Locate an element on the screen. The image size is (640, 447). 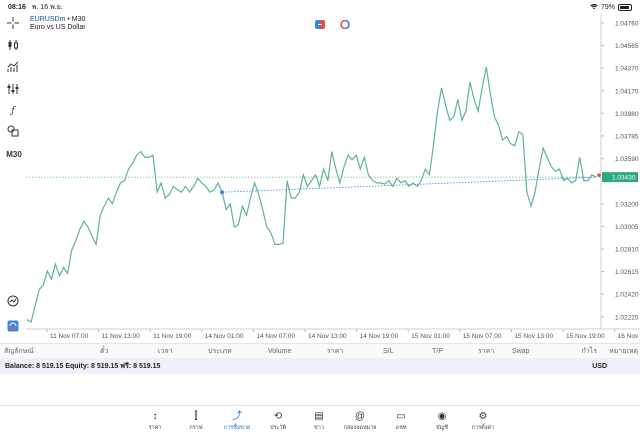
function-icon: ƒ is located at coordinates (13, 111).